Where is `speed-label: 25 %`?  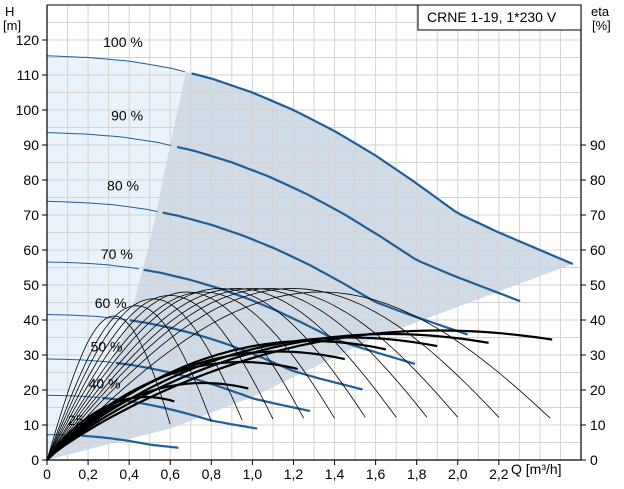 speed-label: 25 % is located at coordinates (84, 420).